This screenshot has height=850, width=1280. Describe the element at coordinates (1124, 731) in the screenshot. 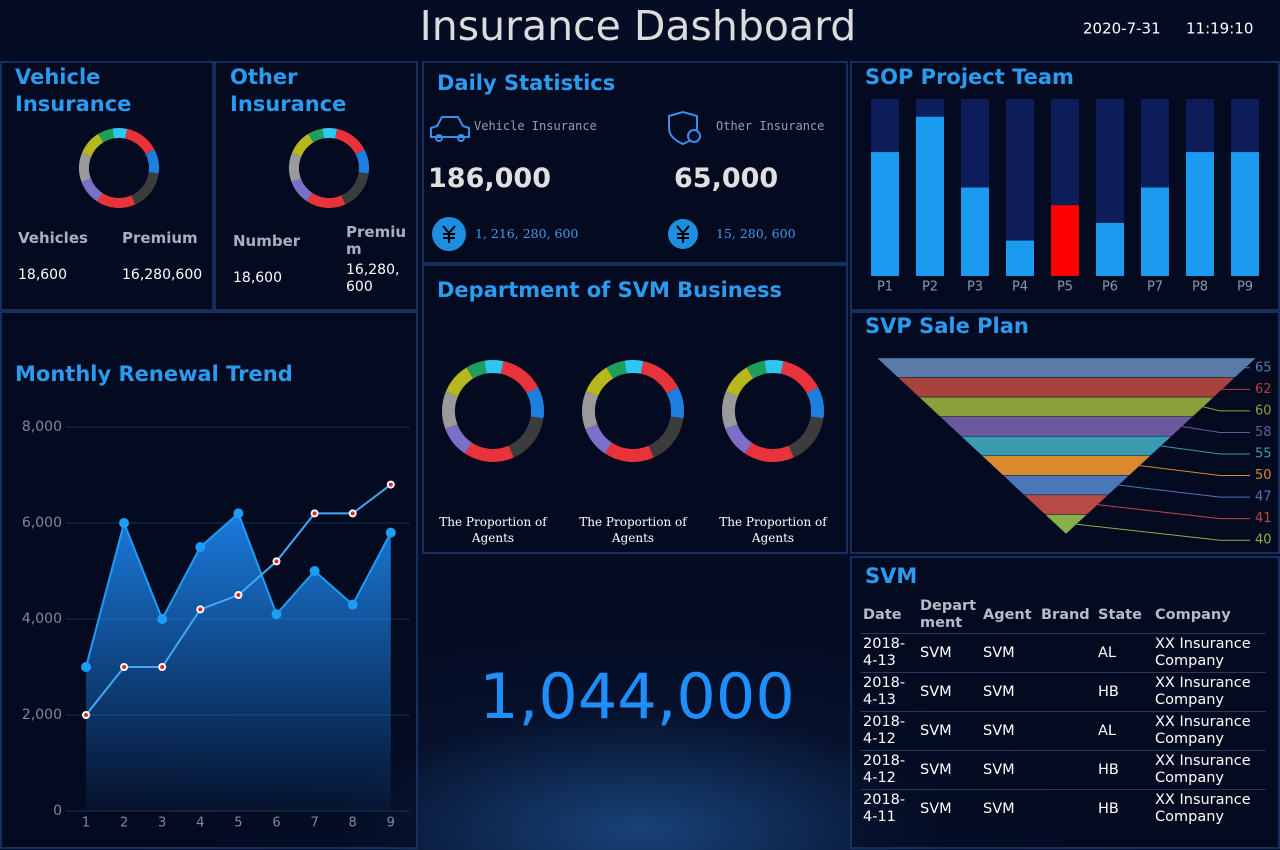

I see `table-cell: AL` at that location.